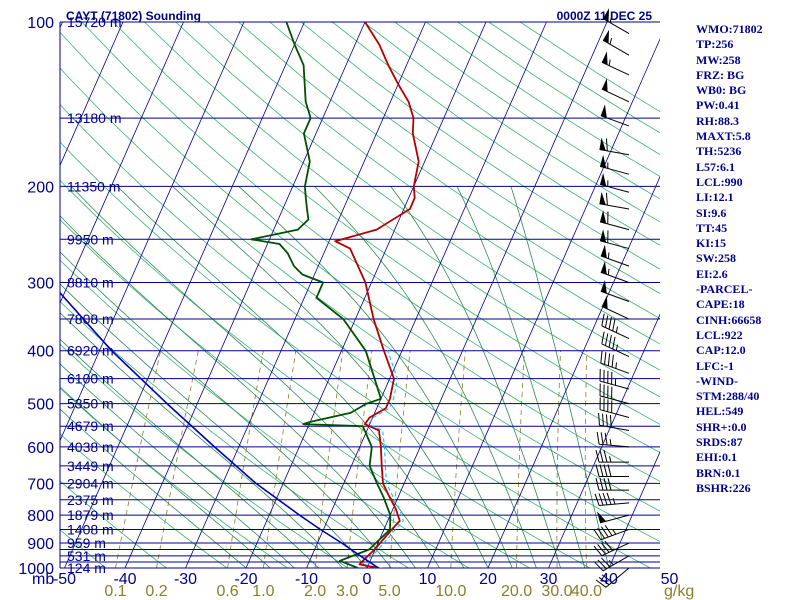  Describe the element at coordinates (94, 22) in the screenshot. I see `height-label: 15720 m` at that location.